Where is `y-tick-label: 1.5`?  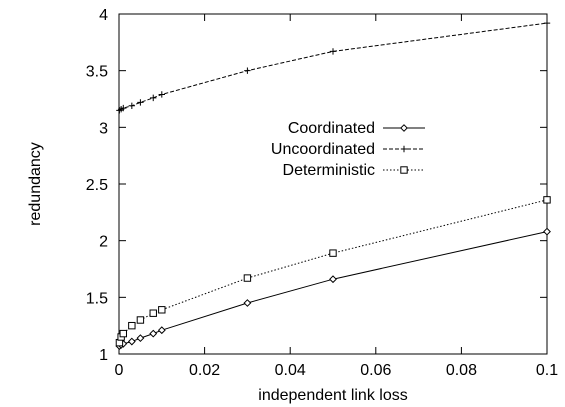 y-tick-label: 1.5 is located at coordinates (97, 298).